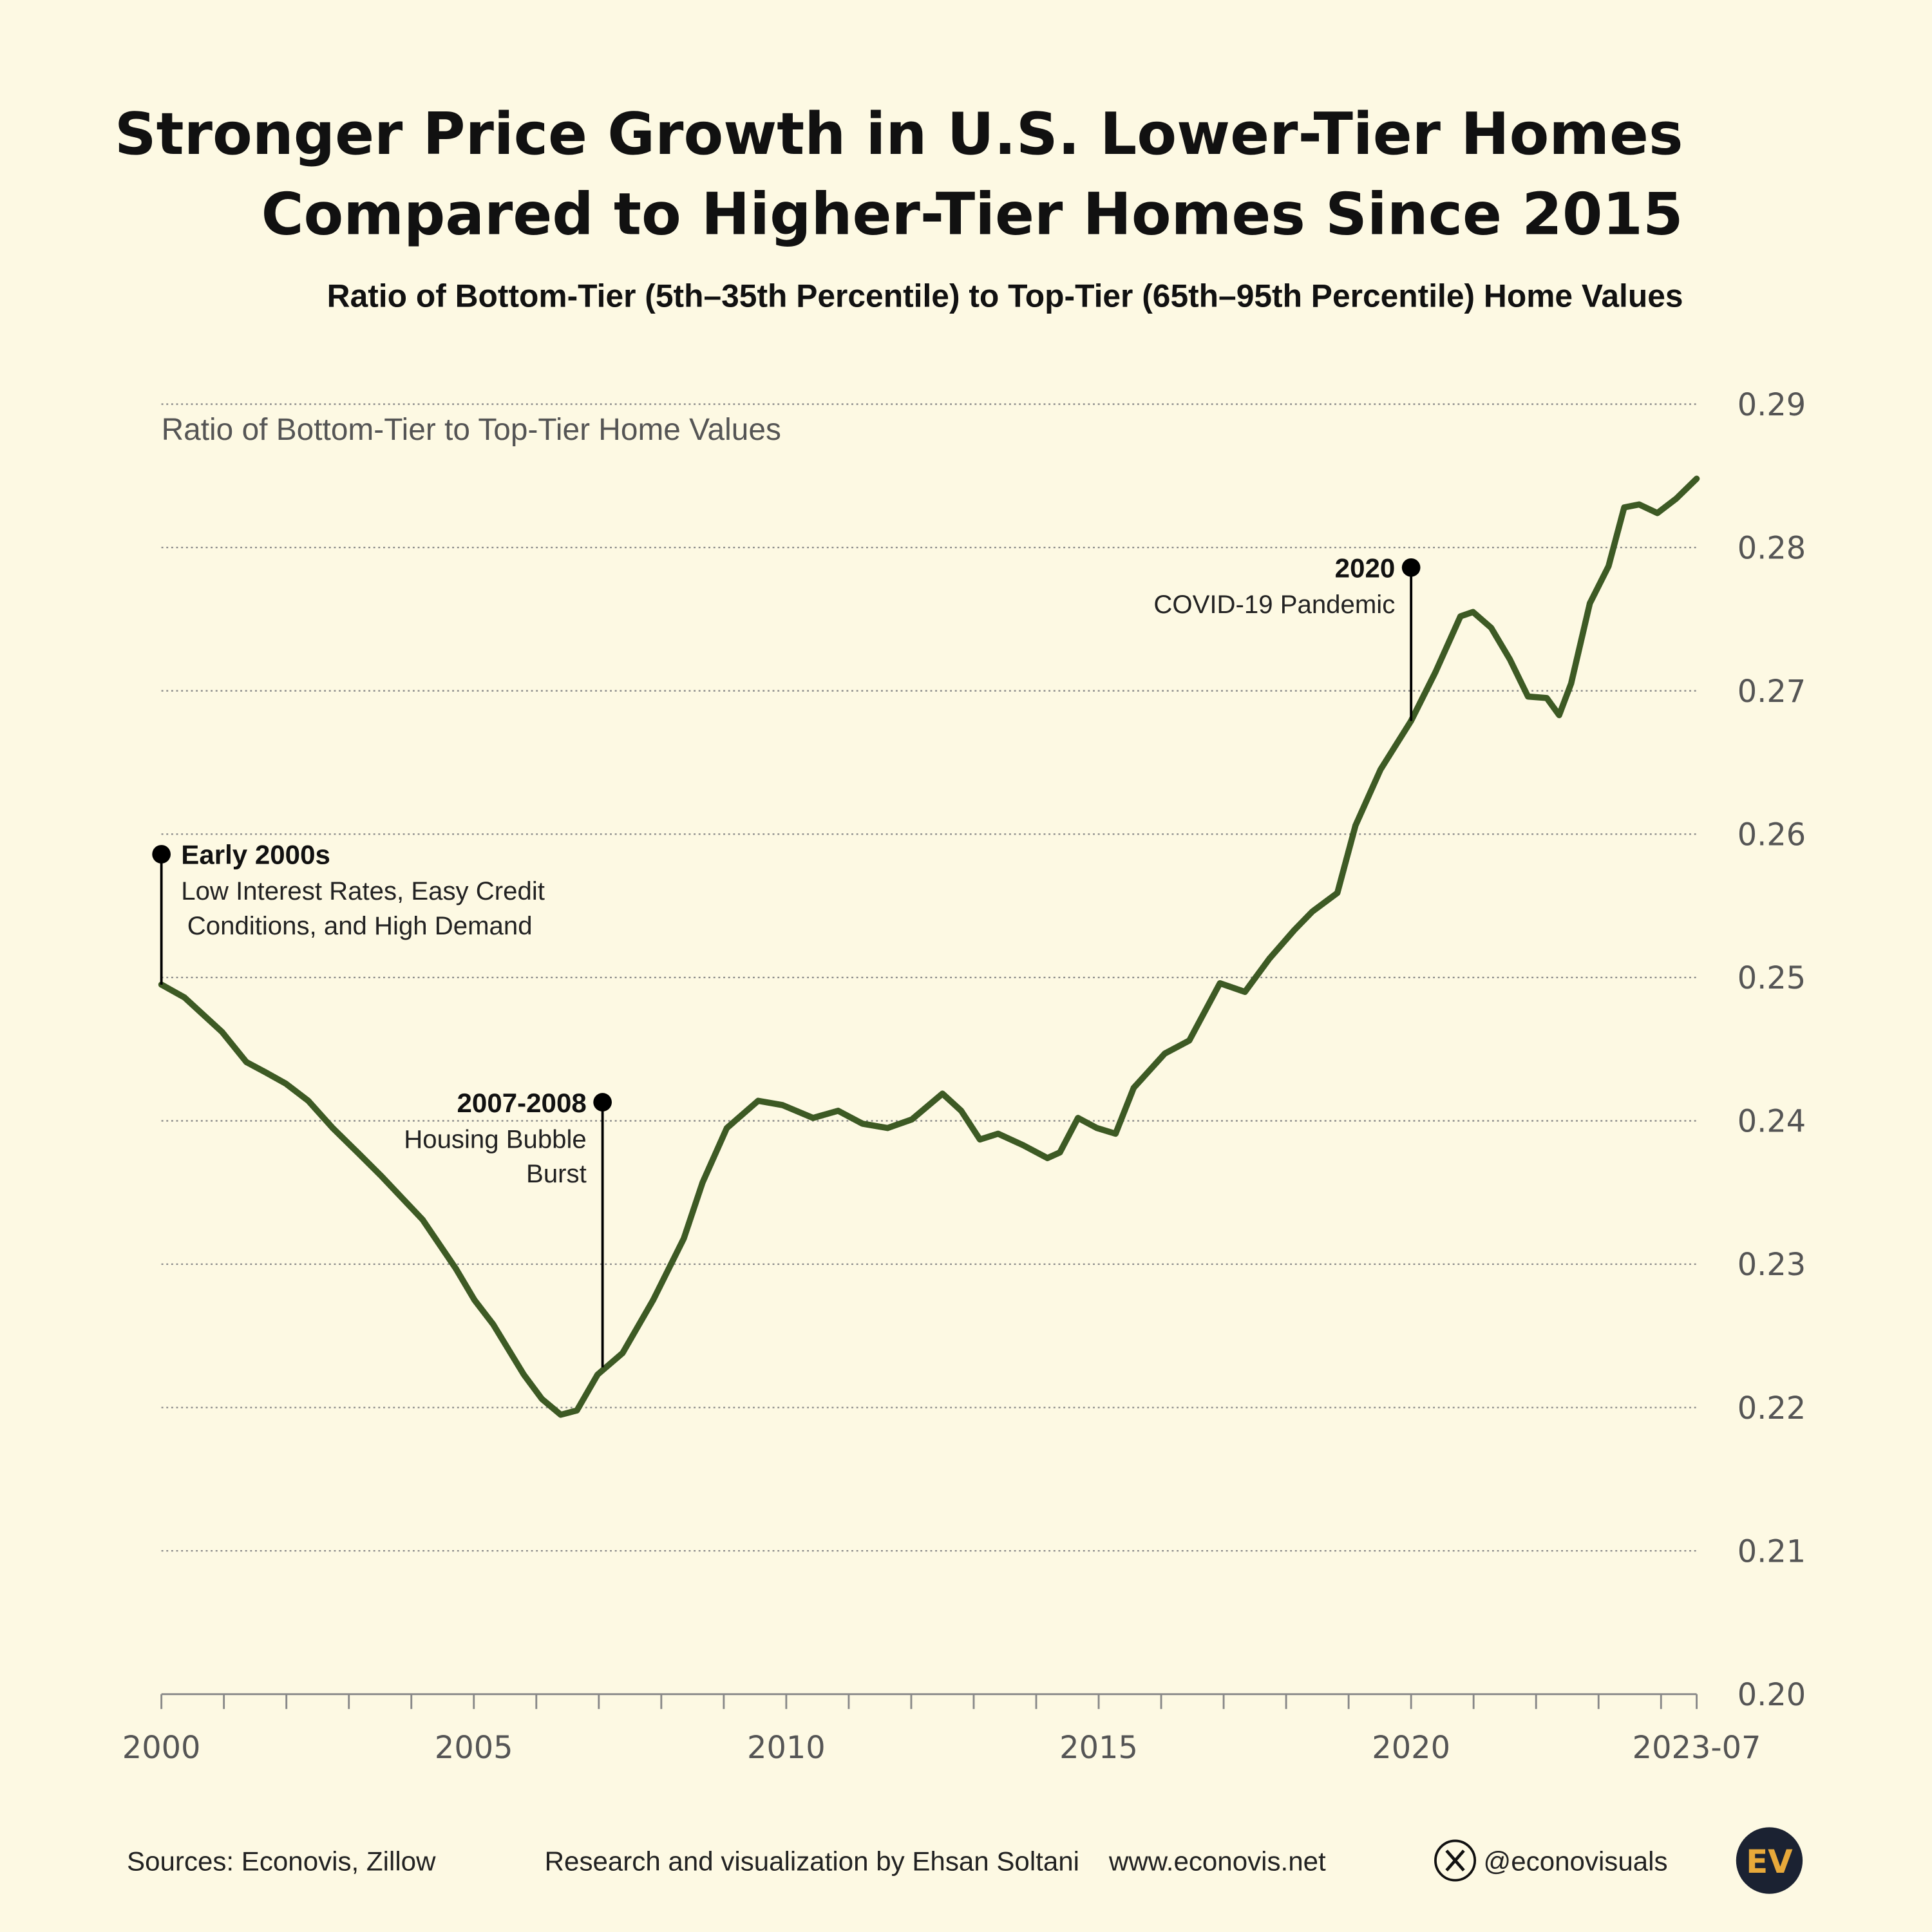 This screenshot has height=1932, width=1932. What do you see at coordinates (1217, 1861) in the screenshot?
I see `website-link: www.econovis.net` at bounding box center [1217, 1861].